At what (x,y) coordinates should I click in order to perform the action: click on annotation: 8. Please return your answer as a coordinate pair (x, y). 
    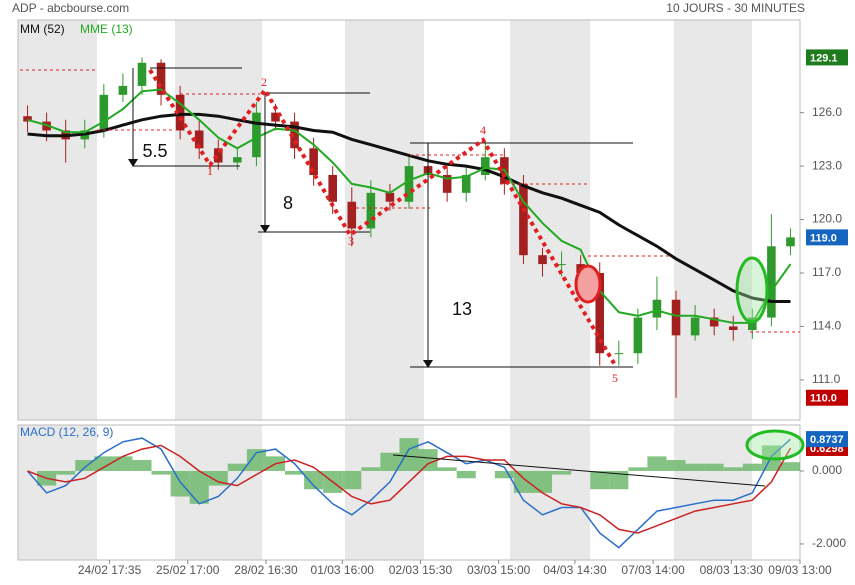
    Looking at the image, I should click on (288, 203).